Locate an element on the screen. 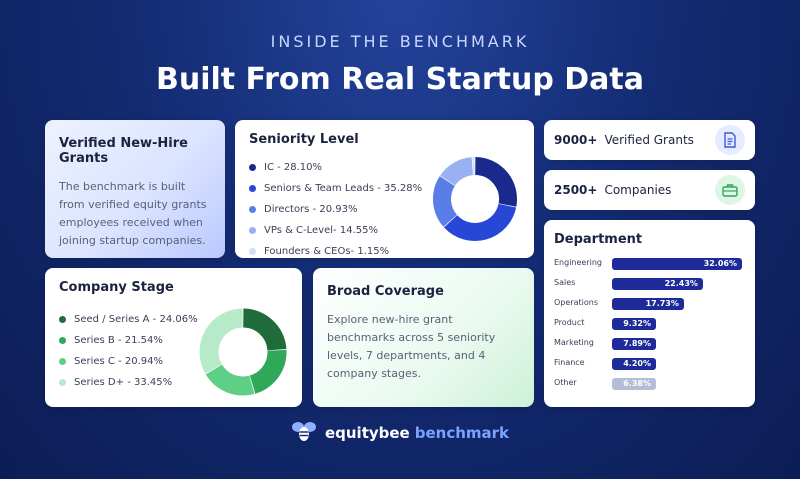 This screenshot has height=479, width=800. legend-item: Directors - 20.93% is located at coordinates (384, 209).